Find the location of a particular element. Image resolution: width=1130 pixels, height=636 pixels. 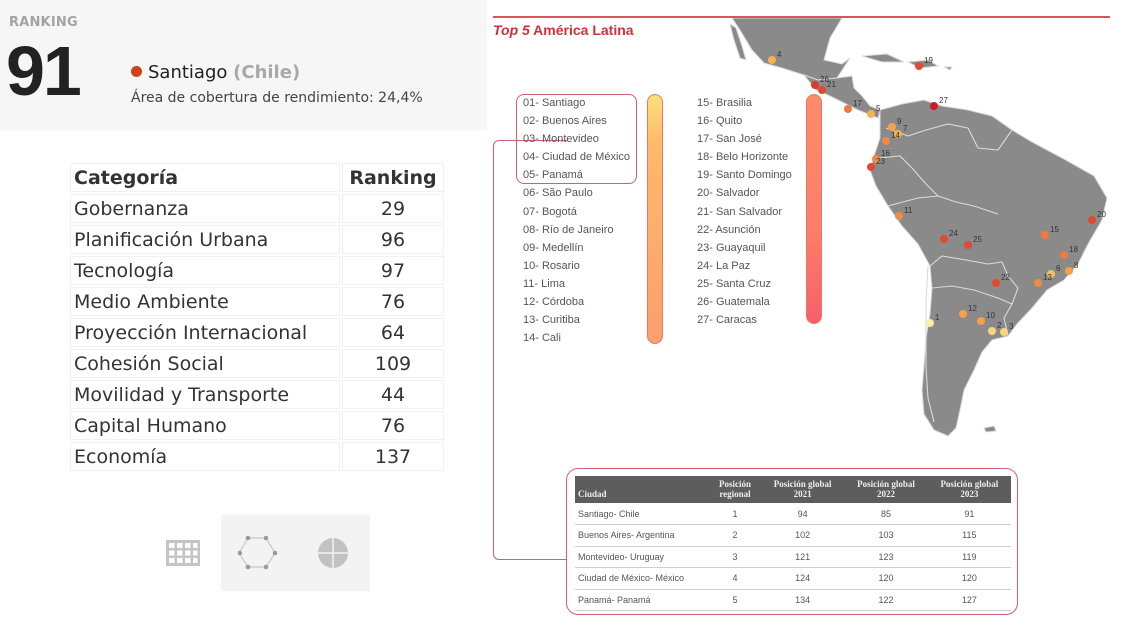

table-row: Capital Humano 76 is located at coordinates (257, 425).